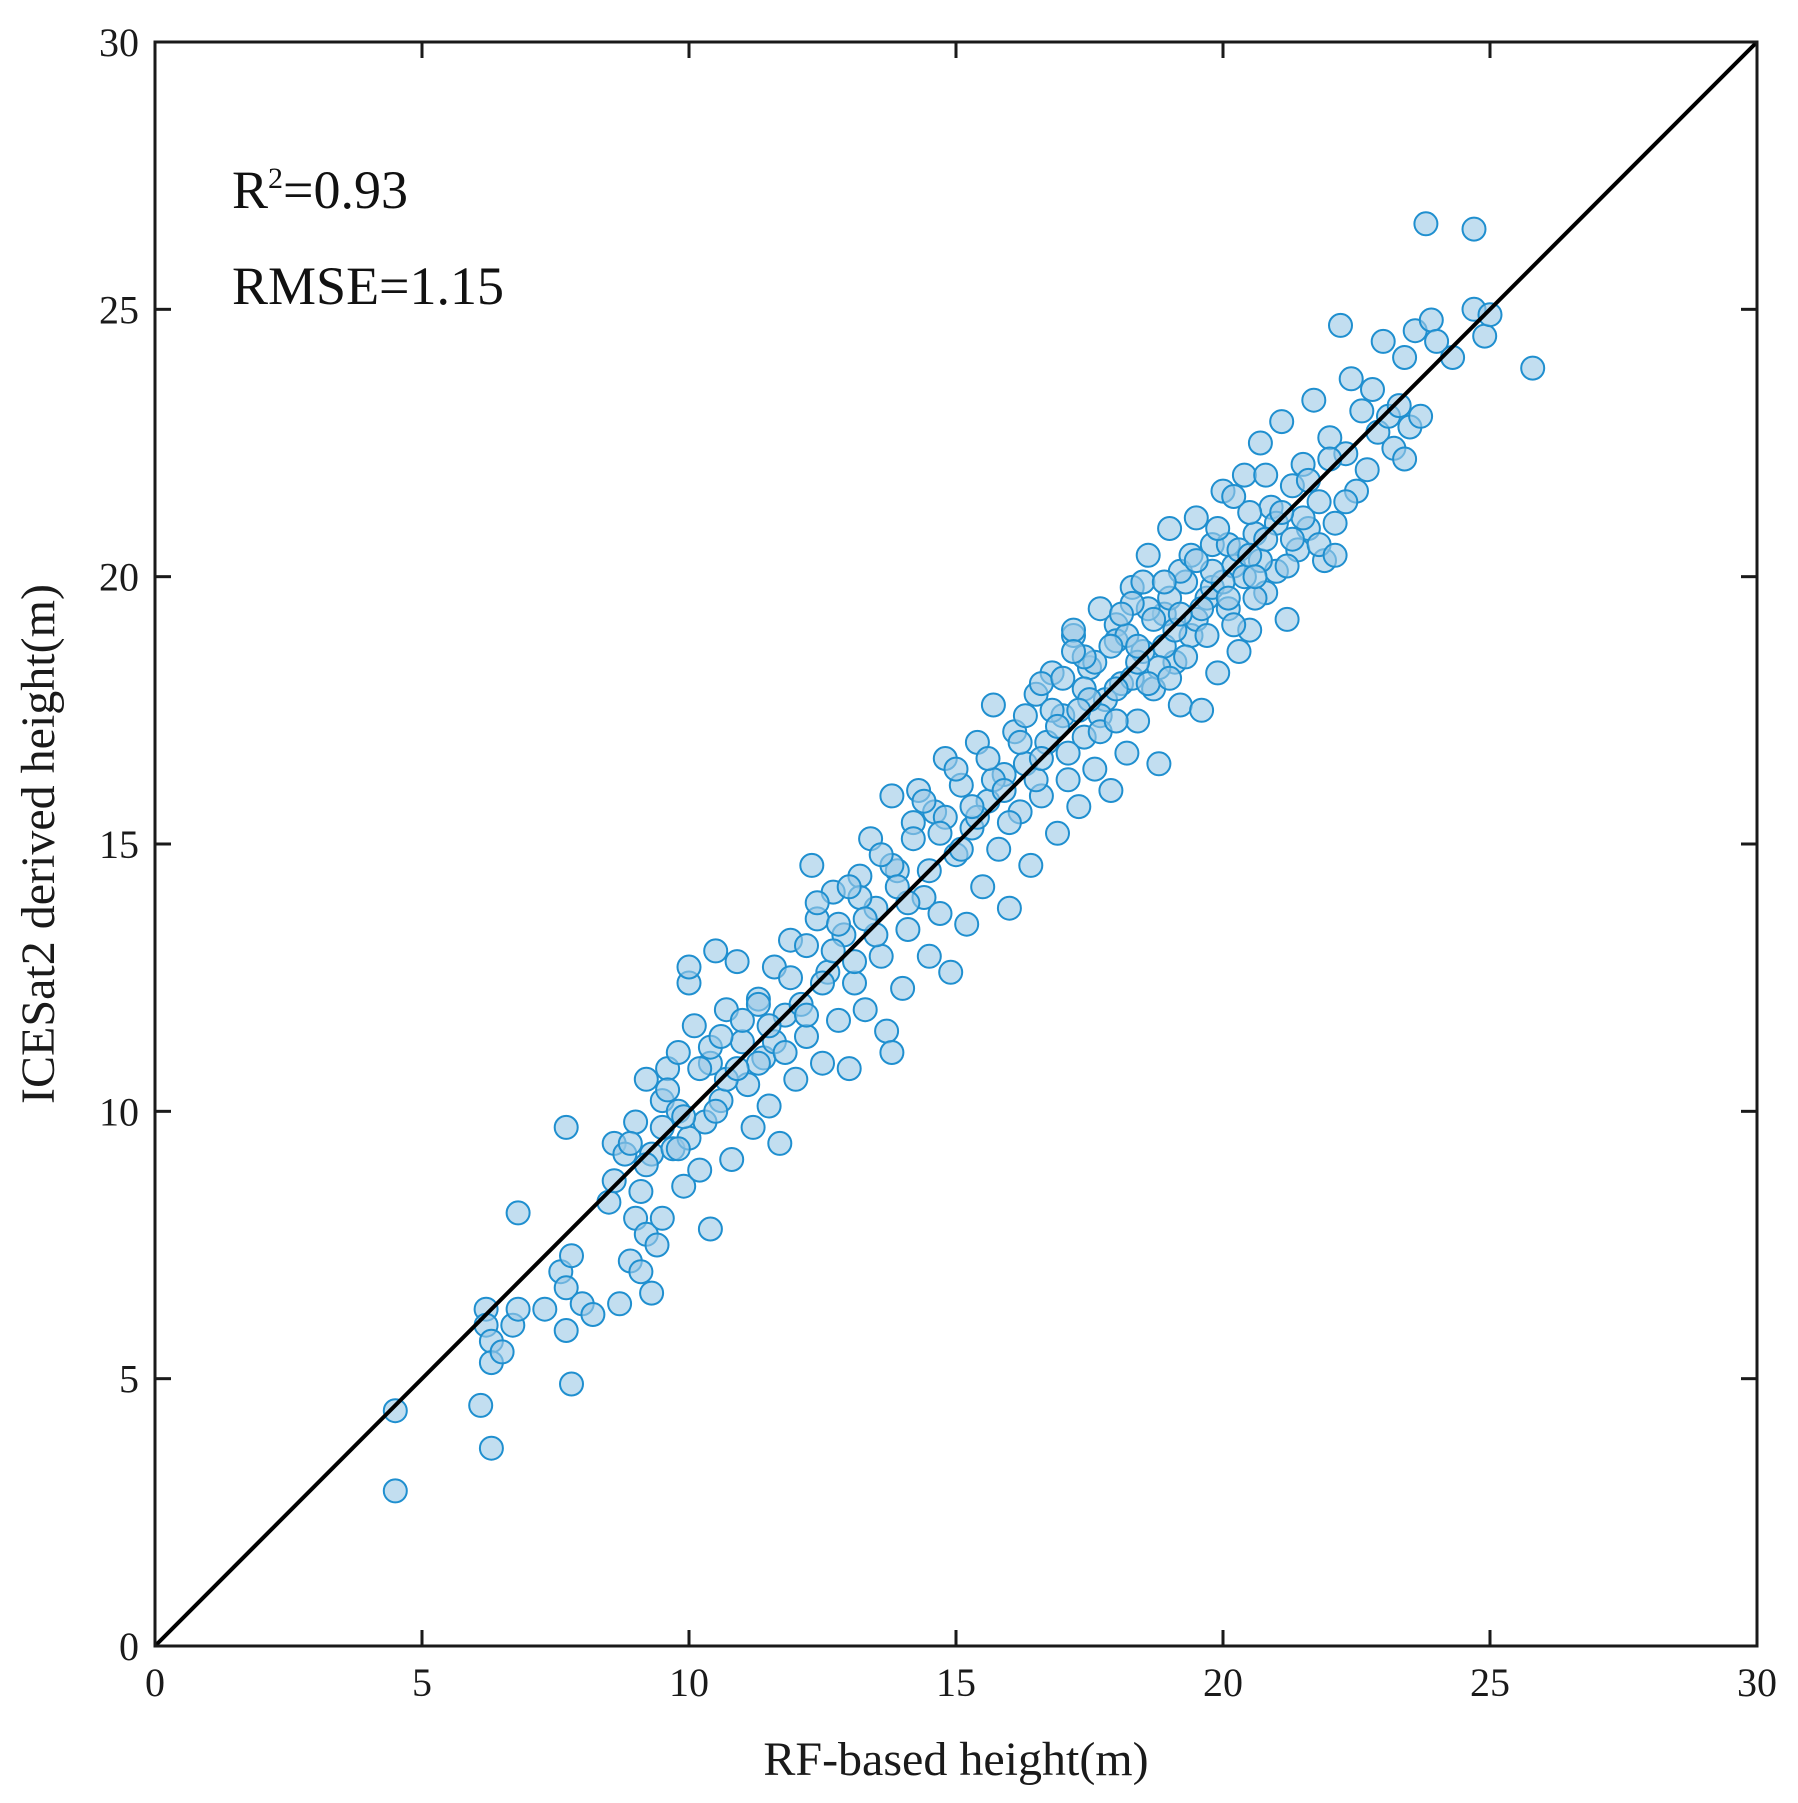 This screenshot has height=1803, width=1798. Describe the element at coordinates (119, 844) in the screenshot. I see `y-tick-label: 15` at that location.